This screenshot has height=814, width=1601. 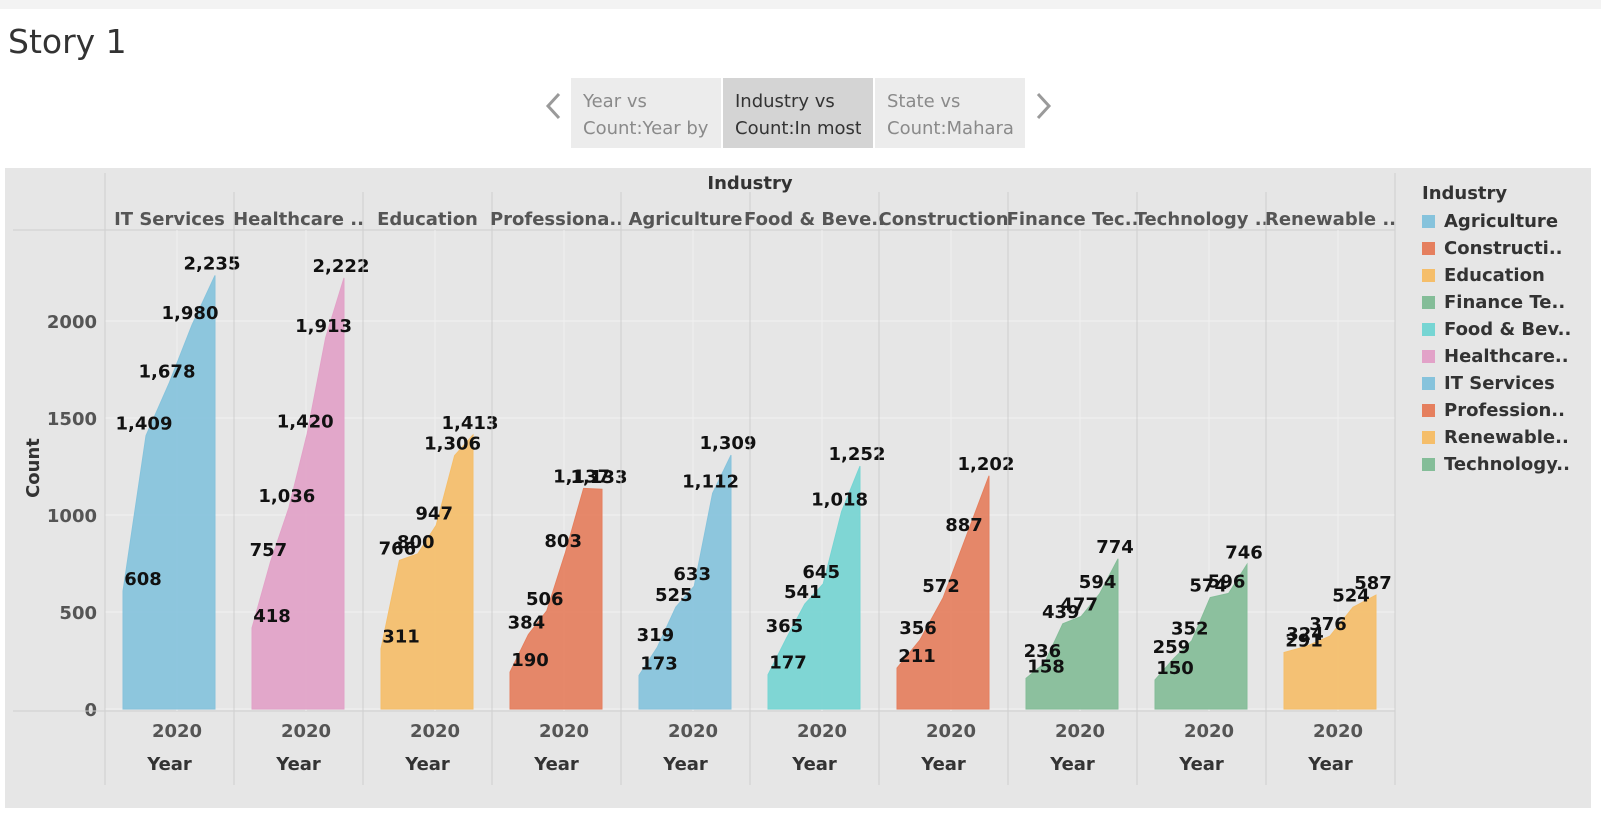 What do you see at coordinates (1046, 666) in the screenshot?
I see `data-label: 158` at bounding box center [1046, 666].